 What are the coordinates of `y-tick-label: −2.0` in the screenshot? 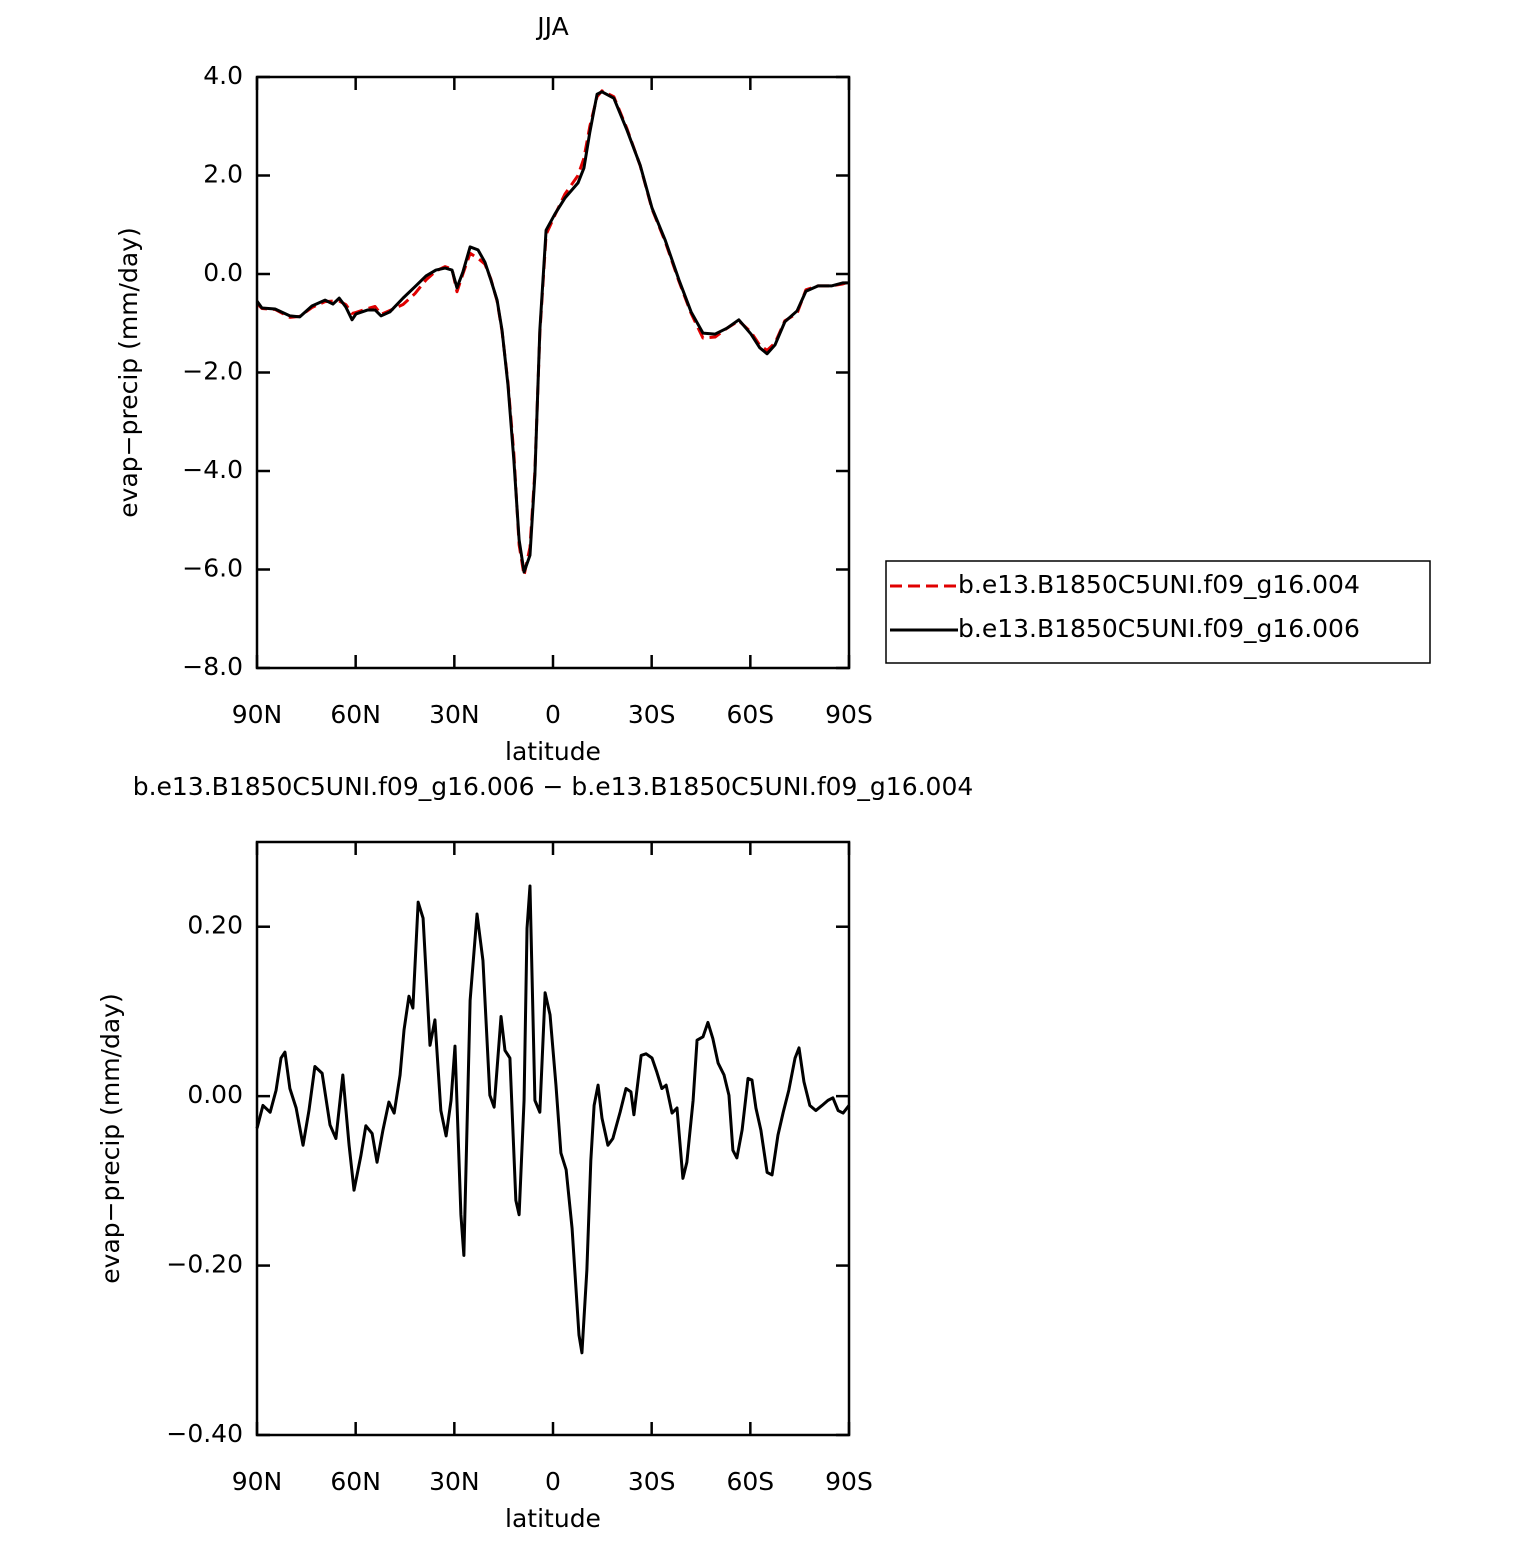 It's located at (212, 371).